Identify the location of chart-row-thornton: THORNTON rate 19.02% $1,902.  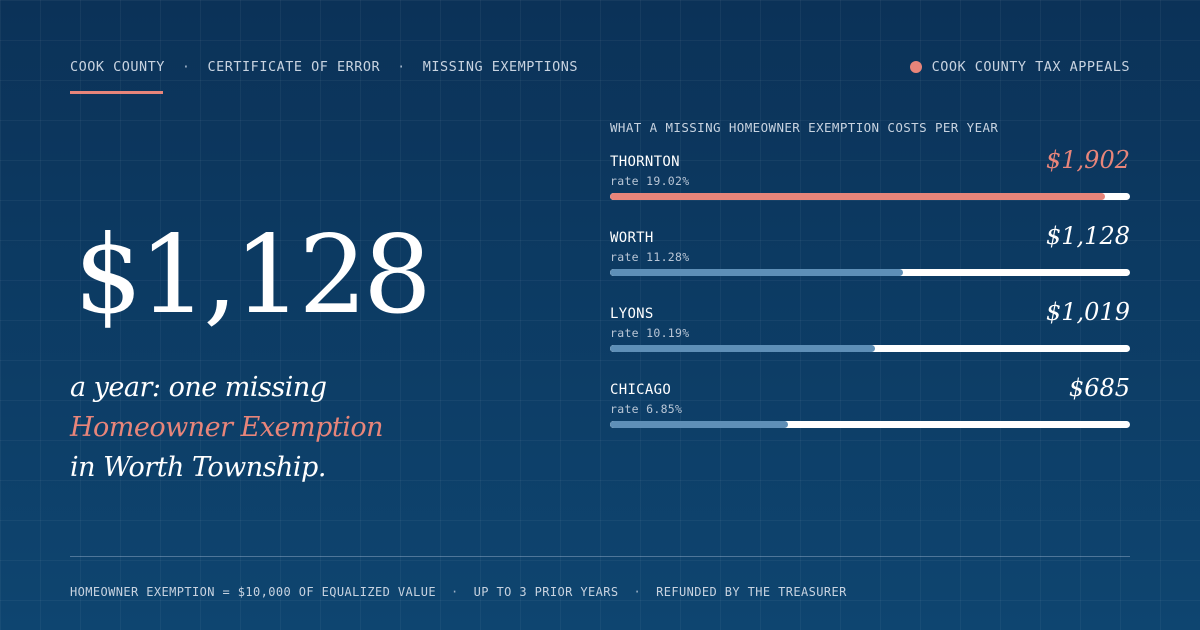
(870, 180).